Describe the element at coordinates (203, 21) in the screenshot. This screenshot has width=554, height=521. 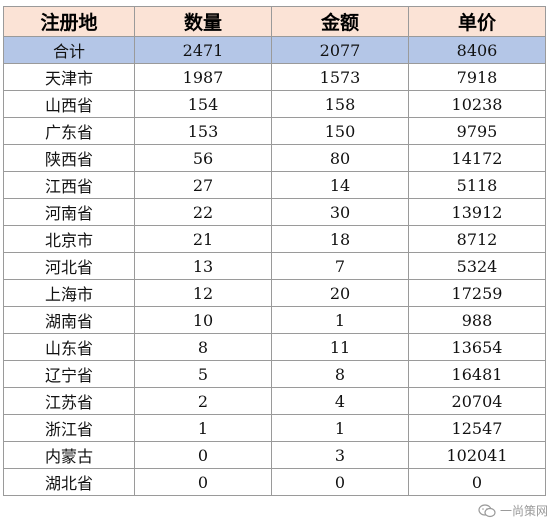
I see `header-count: 数量` at that location.